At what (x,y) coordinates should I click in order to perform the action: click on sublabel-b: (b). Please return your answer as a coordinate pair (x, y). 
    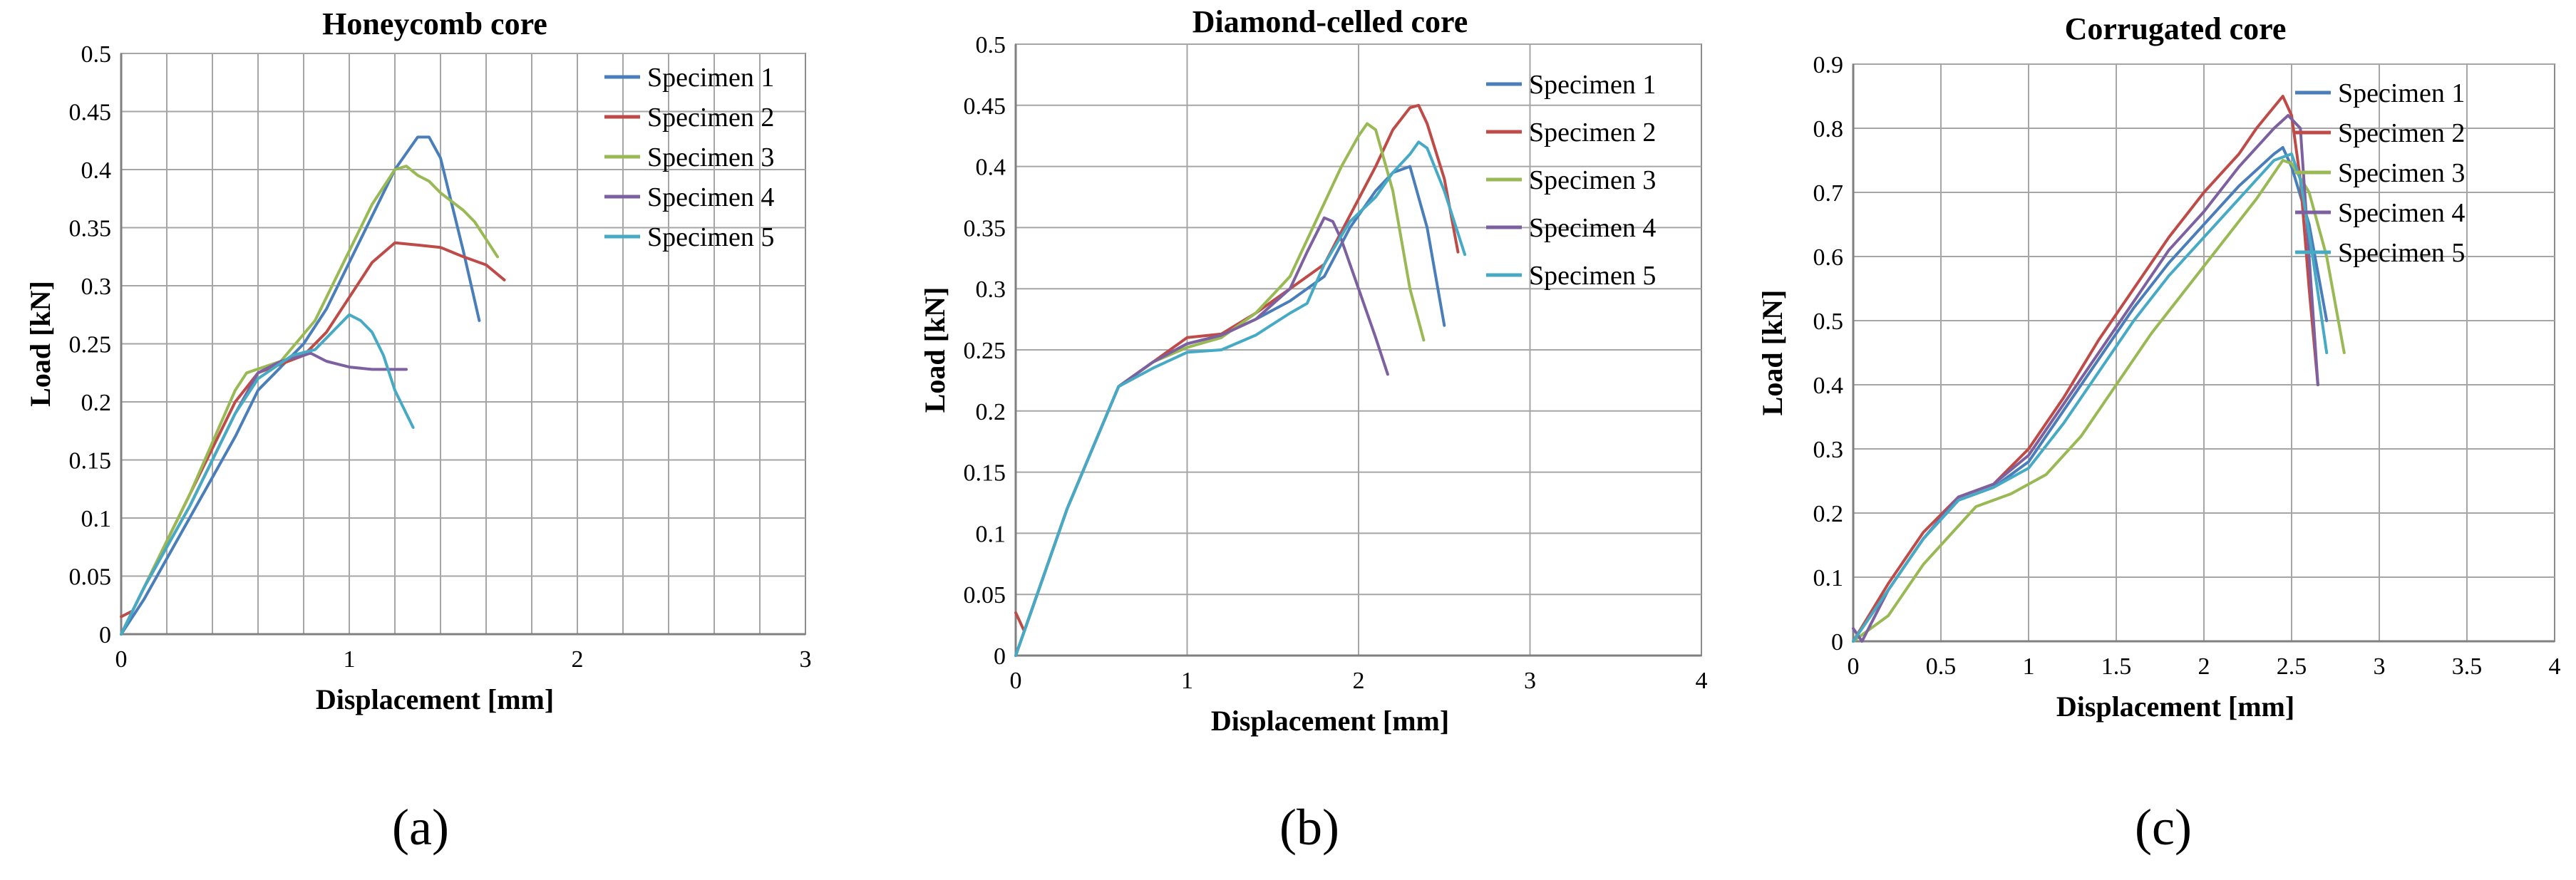
    Looking at the image, I should click on (1309, 827).